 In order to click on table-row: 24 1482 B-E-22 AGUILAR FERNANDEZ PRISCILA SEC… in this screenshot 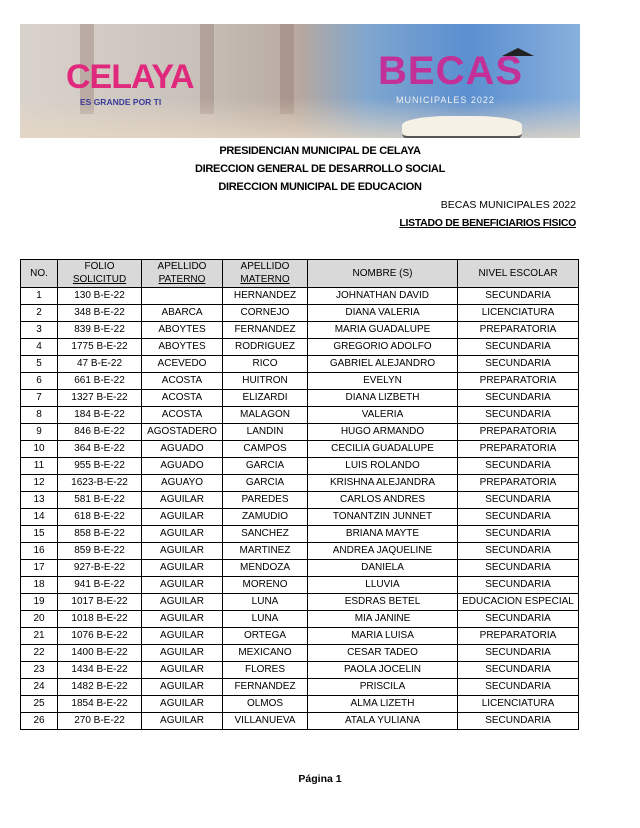, I will do `click(299, 687)`.